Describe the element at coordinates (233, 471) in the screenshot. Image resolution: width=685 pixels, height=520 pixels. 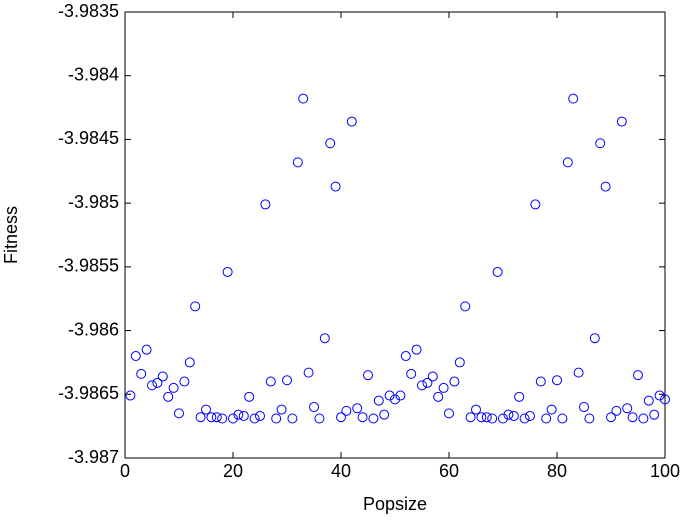
I see `x-tick-label: 20` at that location.